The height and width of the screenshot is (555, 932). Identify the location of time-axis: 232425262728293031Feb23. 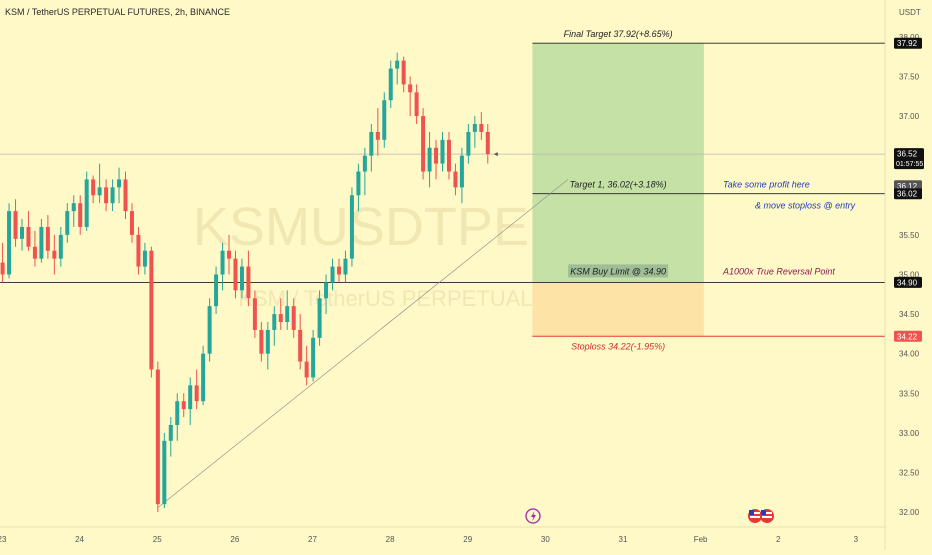
(442, 535).